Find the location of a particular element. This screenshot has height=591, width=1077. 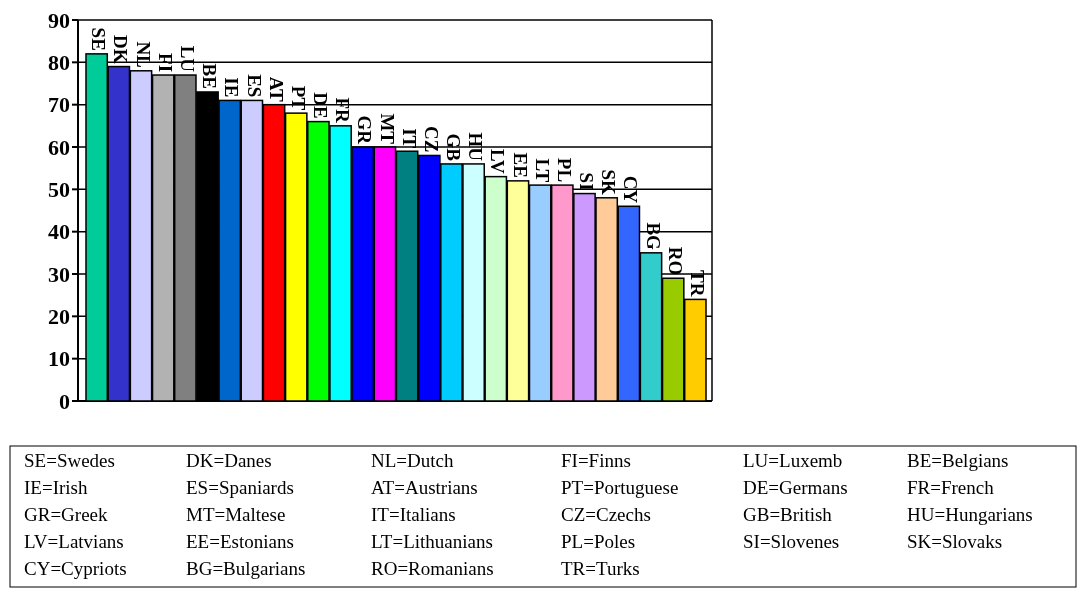

x-tick-label: BE is located at coordinates (210, 76).